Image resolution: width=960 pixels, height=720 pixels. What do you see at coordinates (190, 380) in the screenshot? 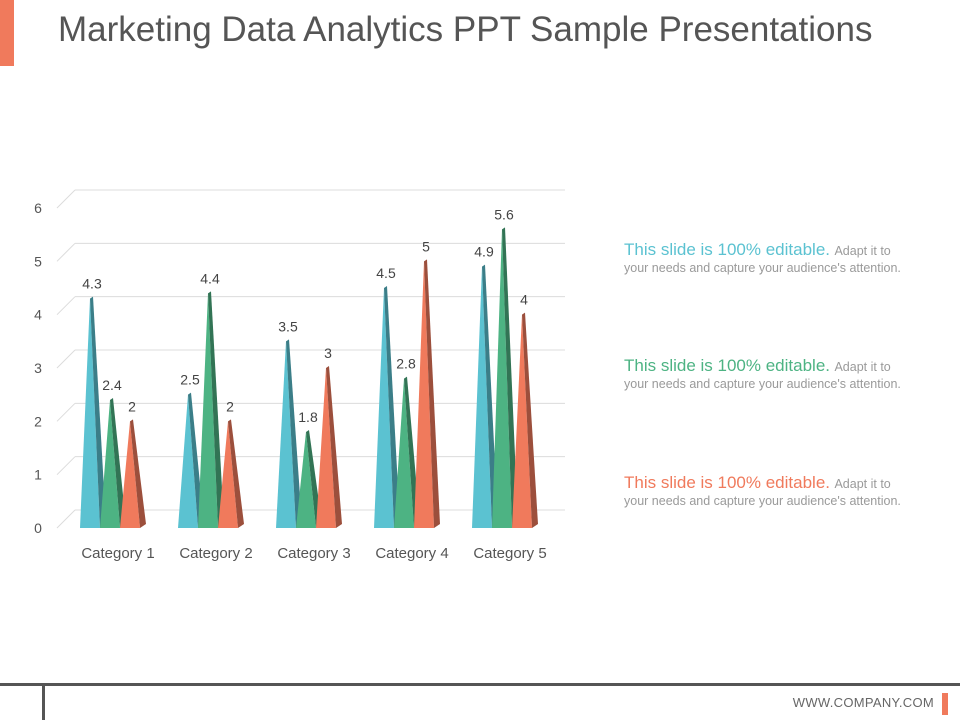
I see `data-label: 2.5` at bounding box center [190, 380].